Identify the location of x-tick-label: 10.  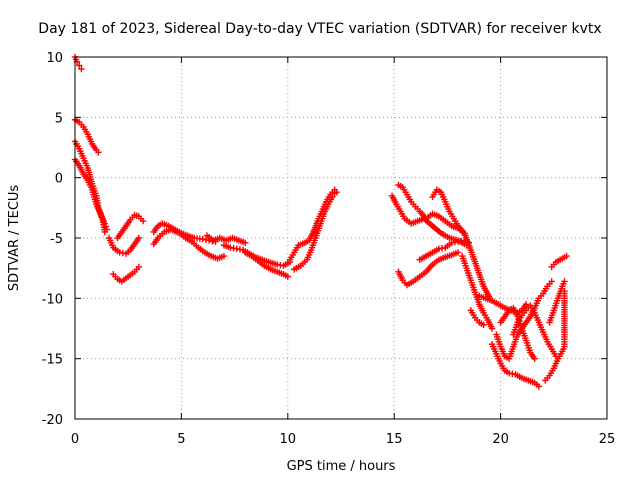
(288, 439).